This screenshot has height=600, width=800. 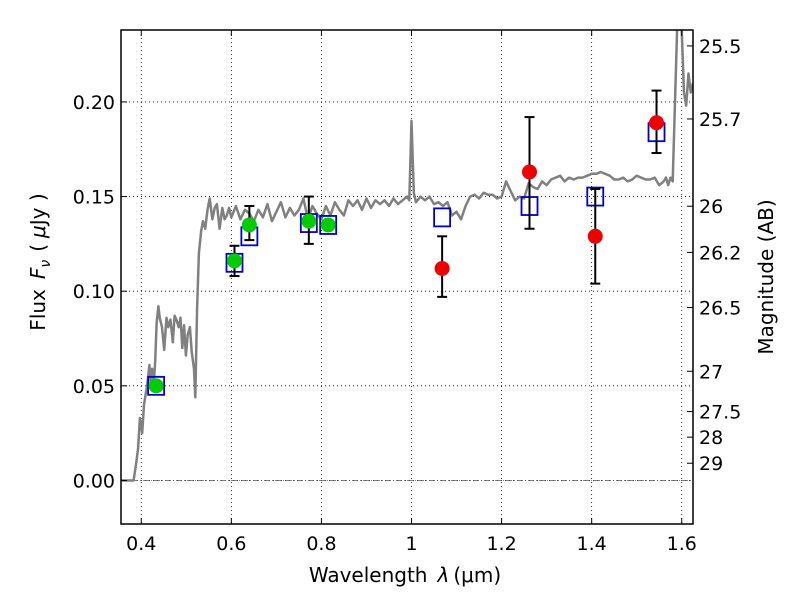 What do you see at coordinates (720, 308) in the screenshot?
I see `magnitude-tick-label: 26.5` at bounding box center [720, 308].